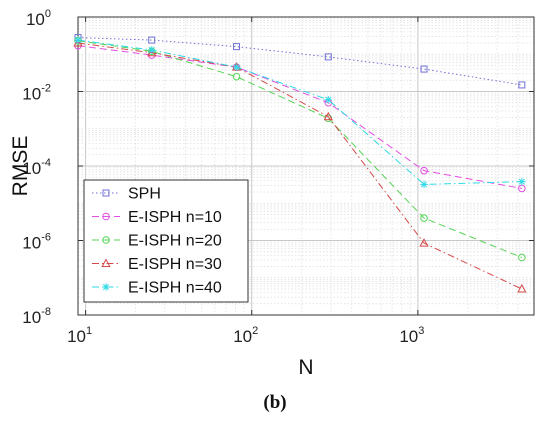  What do you see at coordinates (79, 335) in the screenshot?
I see `x-tick-label: 10¹` at bounding box center [79, 335].